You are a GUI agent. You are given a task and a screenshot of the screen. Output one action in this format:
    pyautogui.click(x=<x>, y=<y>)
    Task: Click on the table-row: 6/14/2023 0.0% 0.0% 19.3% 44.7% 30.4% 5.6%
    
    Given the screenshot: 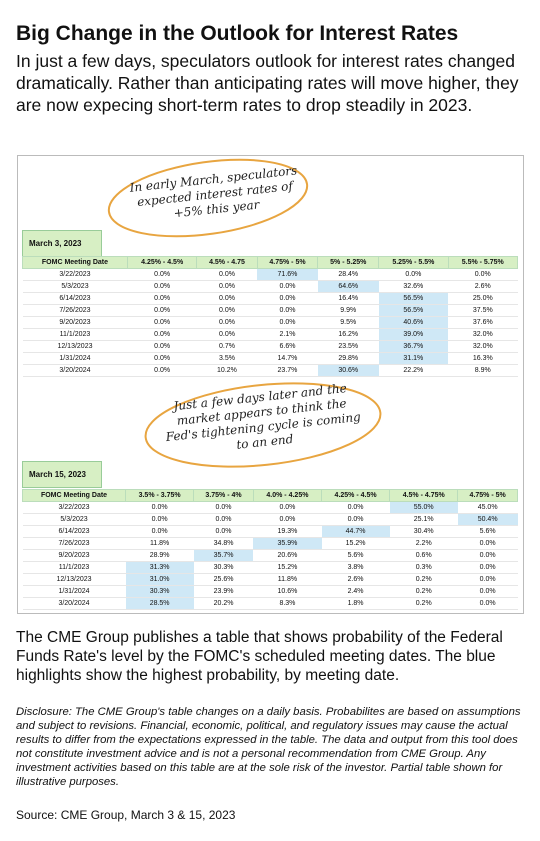 What is the action you would take?
    pyautogui.click(x=270, y=531)
    